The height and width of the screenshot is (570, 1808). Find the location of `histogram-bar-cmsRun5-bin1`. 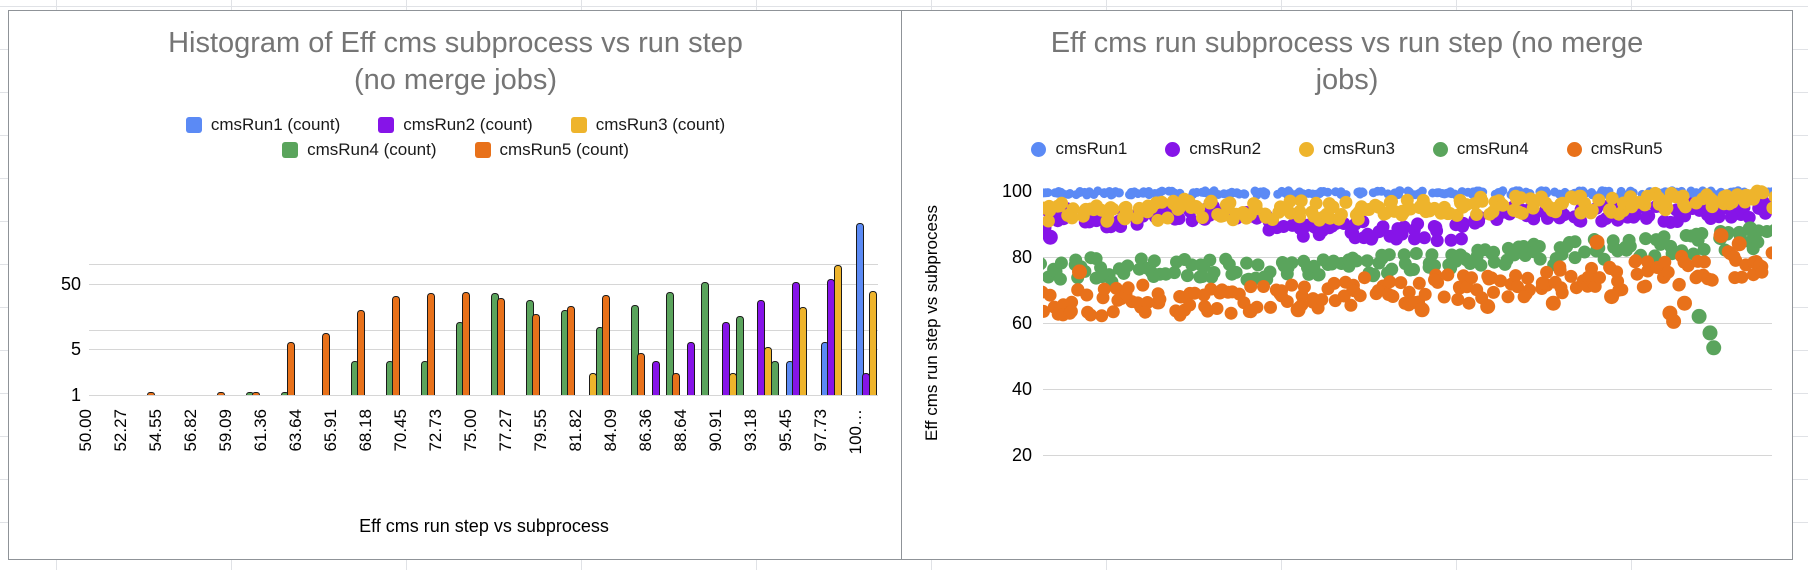

histogram-bar-cmsRun5-bin1 is located at coordinates (151, 393).